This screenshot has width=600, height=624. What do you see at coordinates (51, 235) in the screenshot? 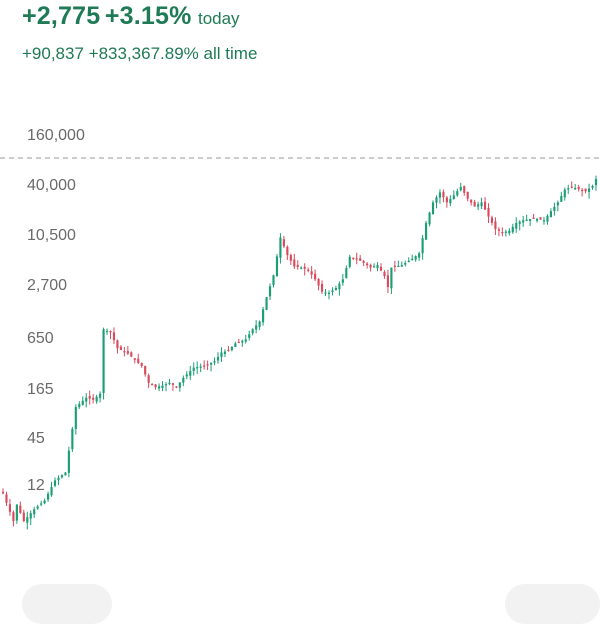
I see `y-tick-label: 10,500` at bounding box center [51, 235].